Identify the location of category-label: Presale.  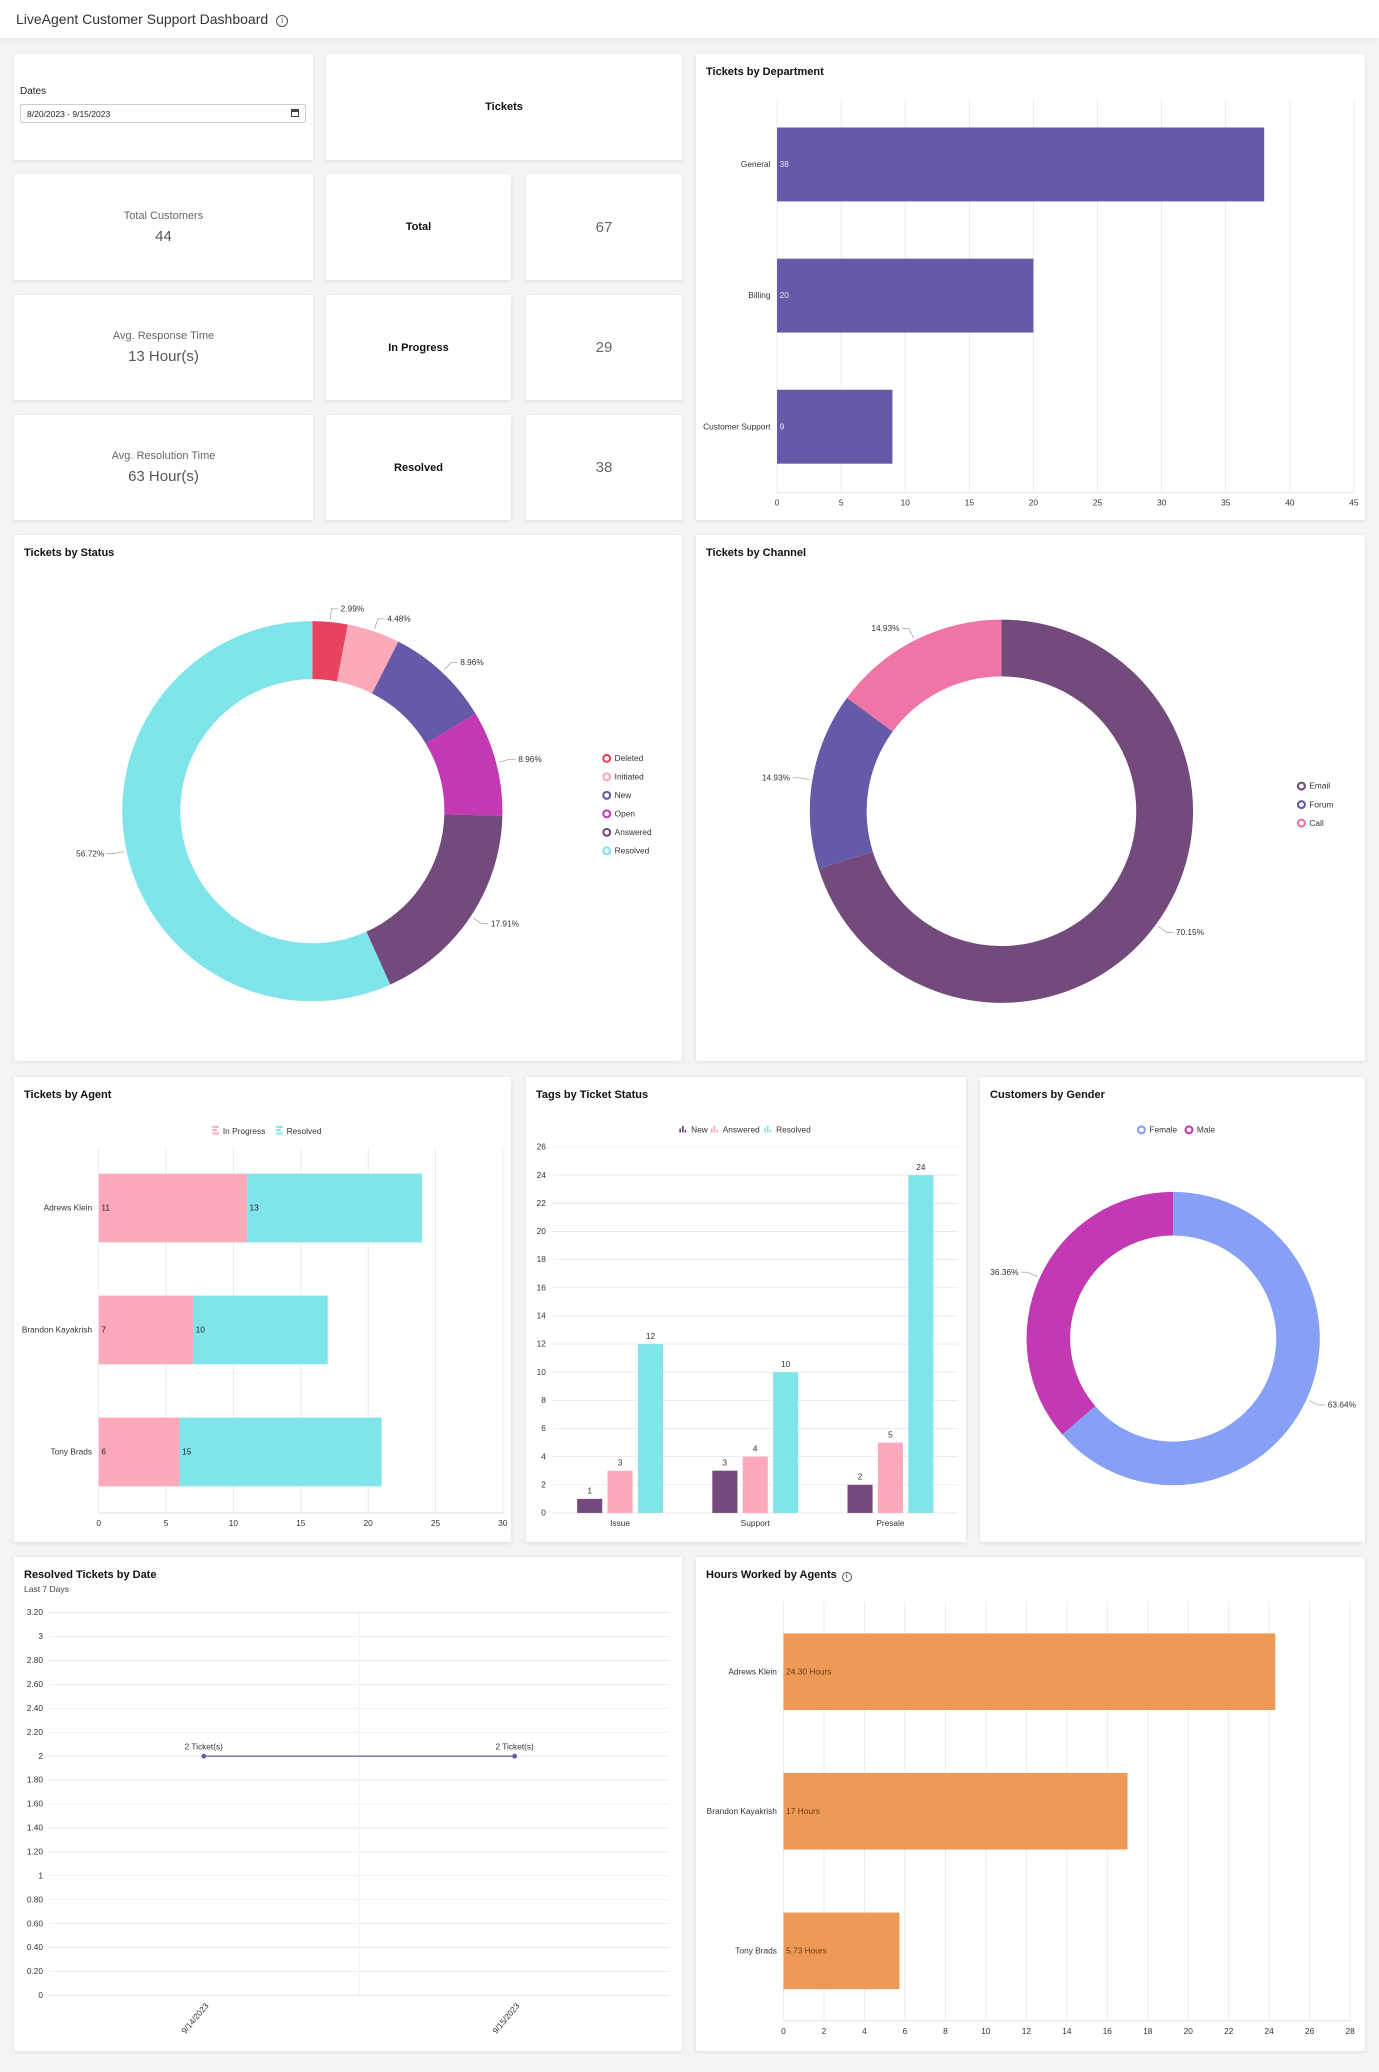
(890, 1523).